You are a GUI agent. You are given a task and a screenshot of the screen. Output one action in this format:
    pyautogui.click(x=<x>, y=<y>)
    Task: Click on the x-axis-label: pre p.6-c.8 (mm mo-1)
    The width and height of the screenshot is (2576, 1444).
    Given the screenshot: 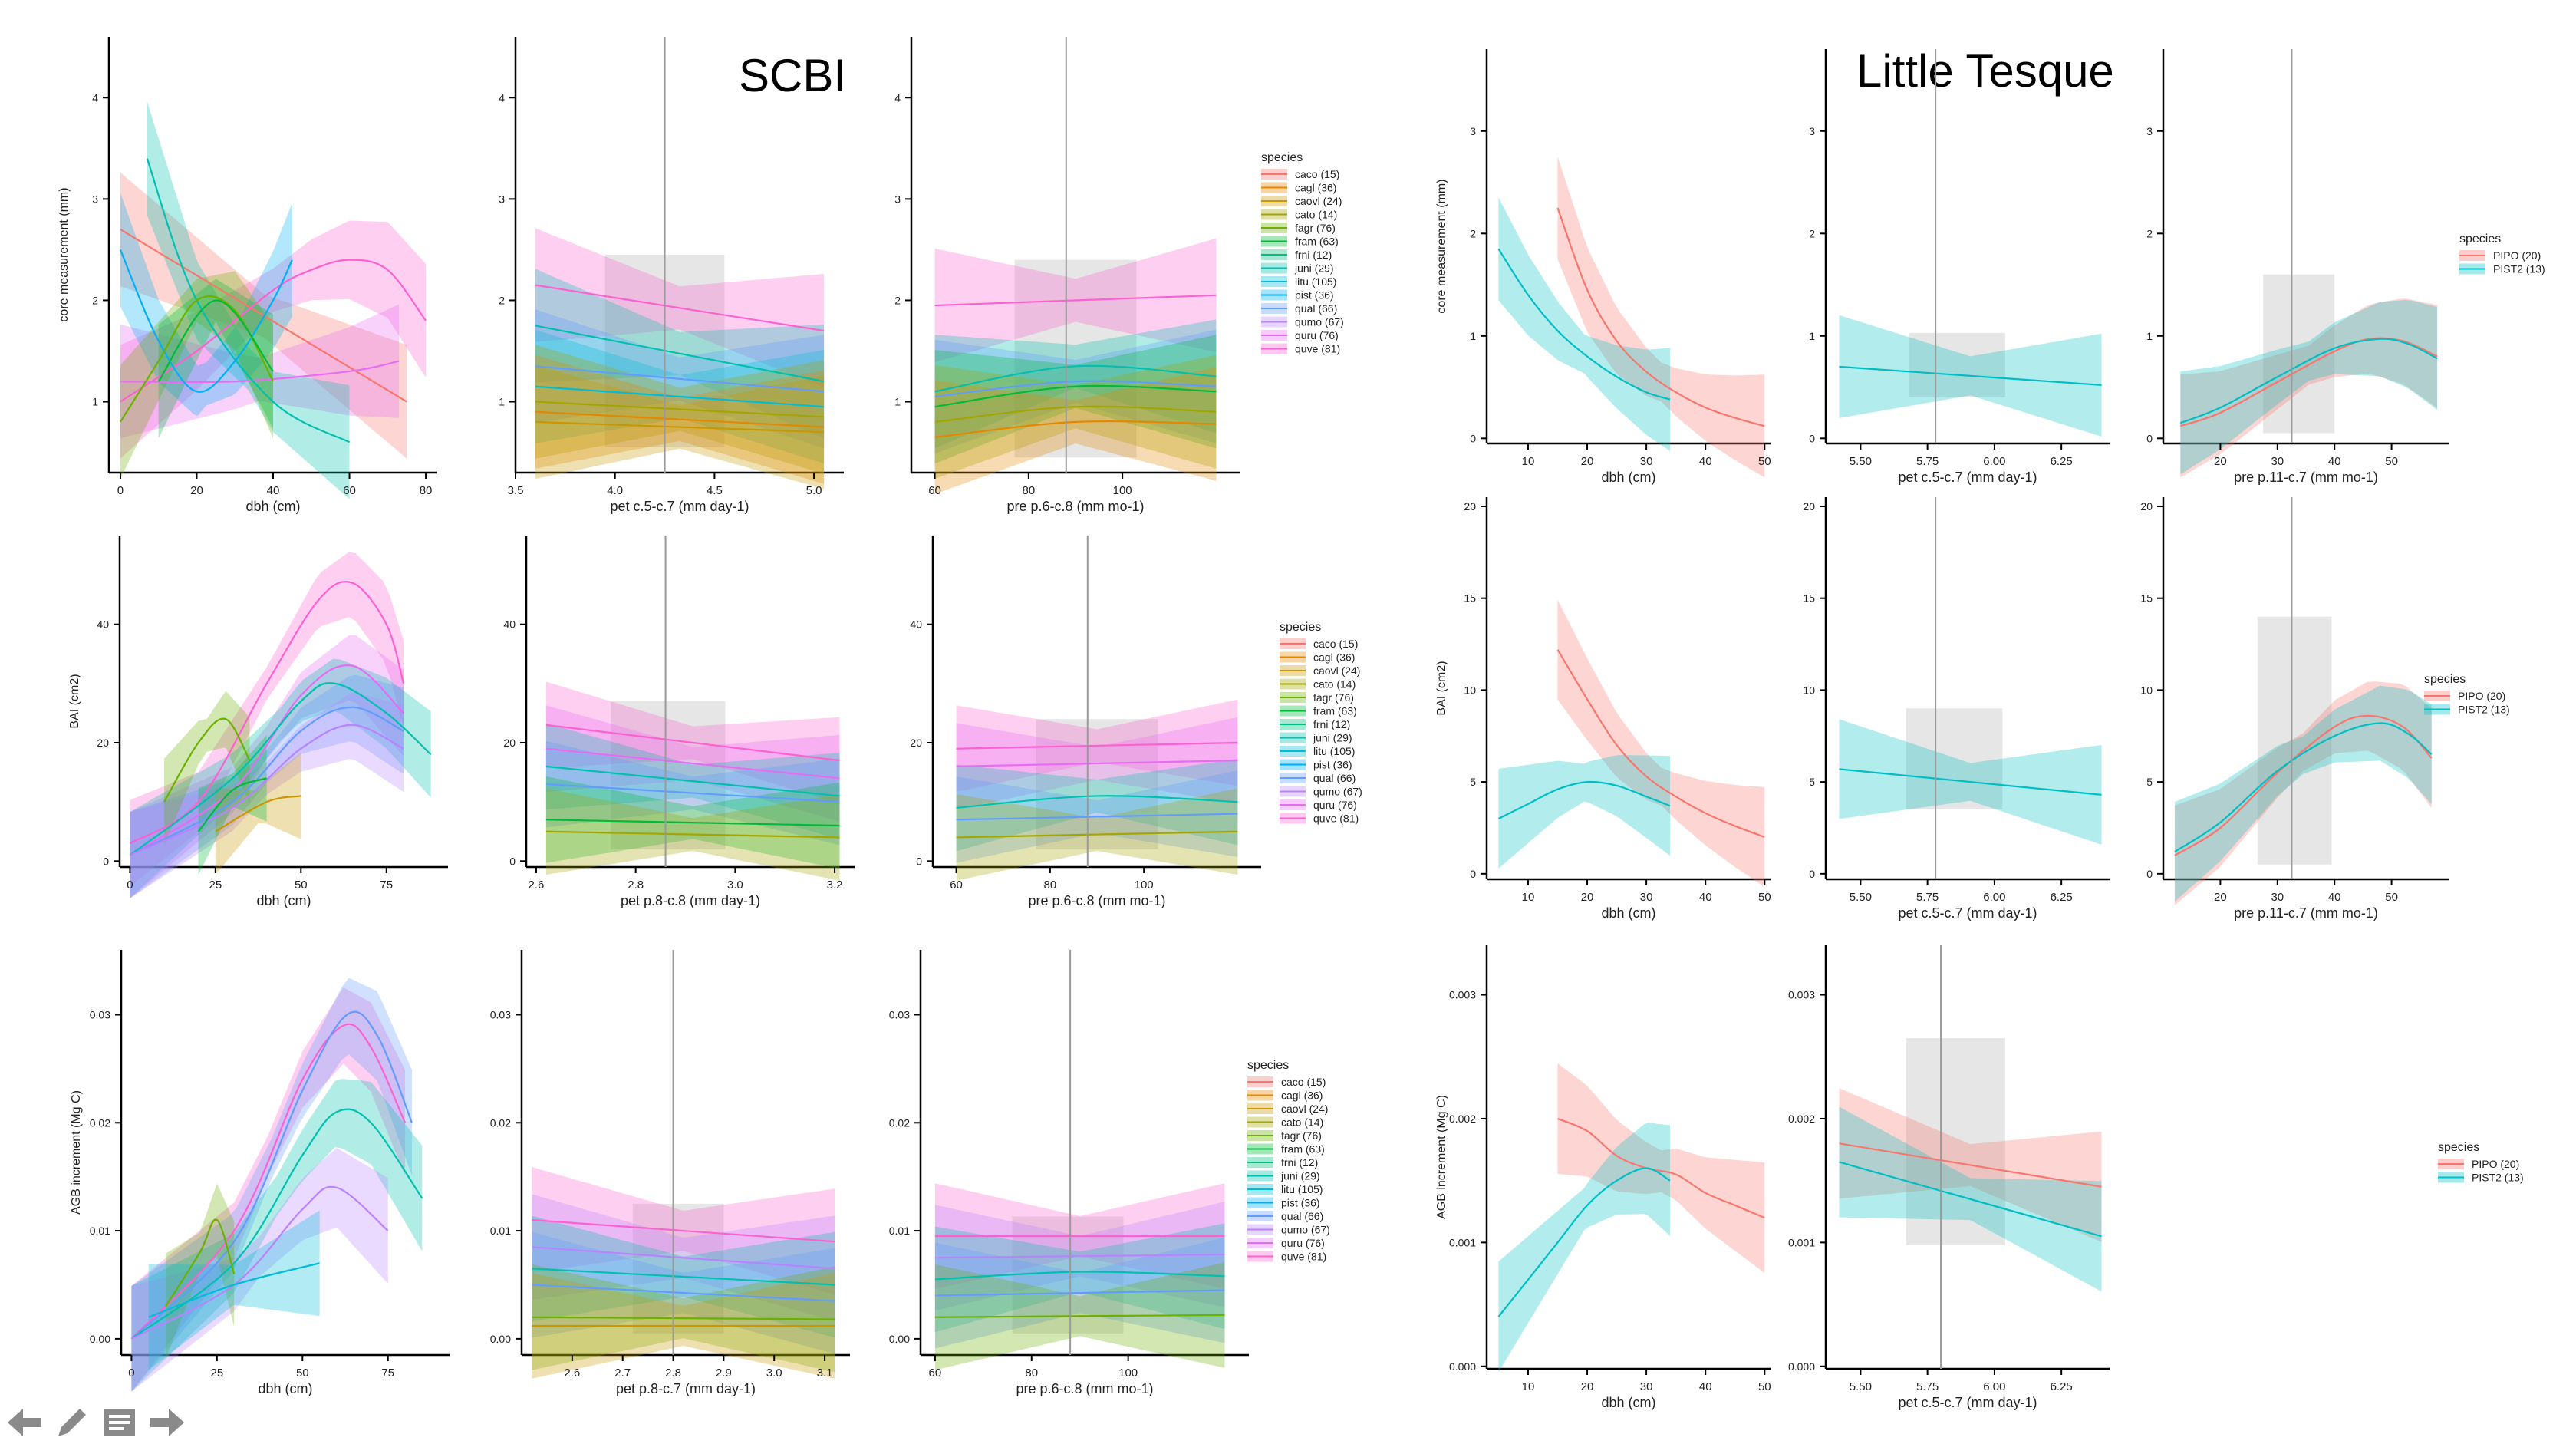 What is the action you would take?
    pyautogui.click(x=1084, y=1389)
    